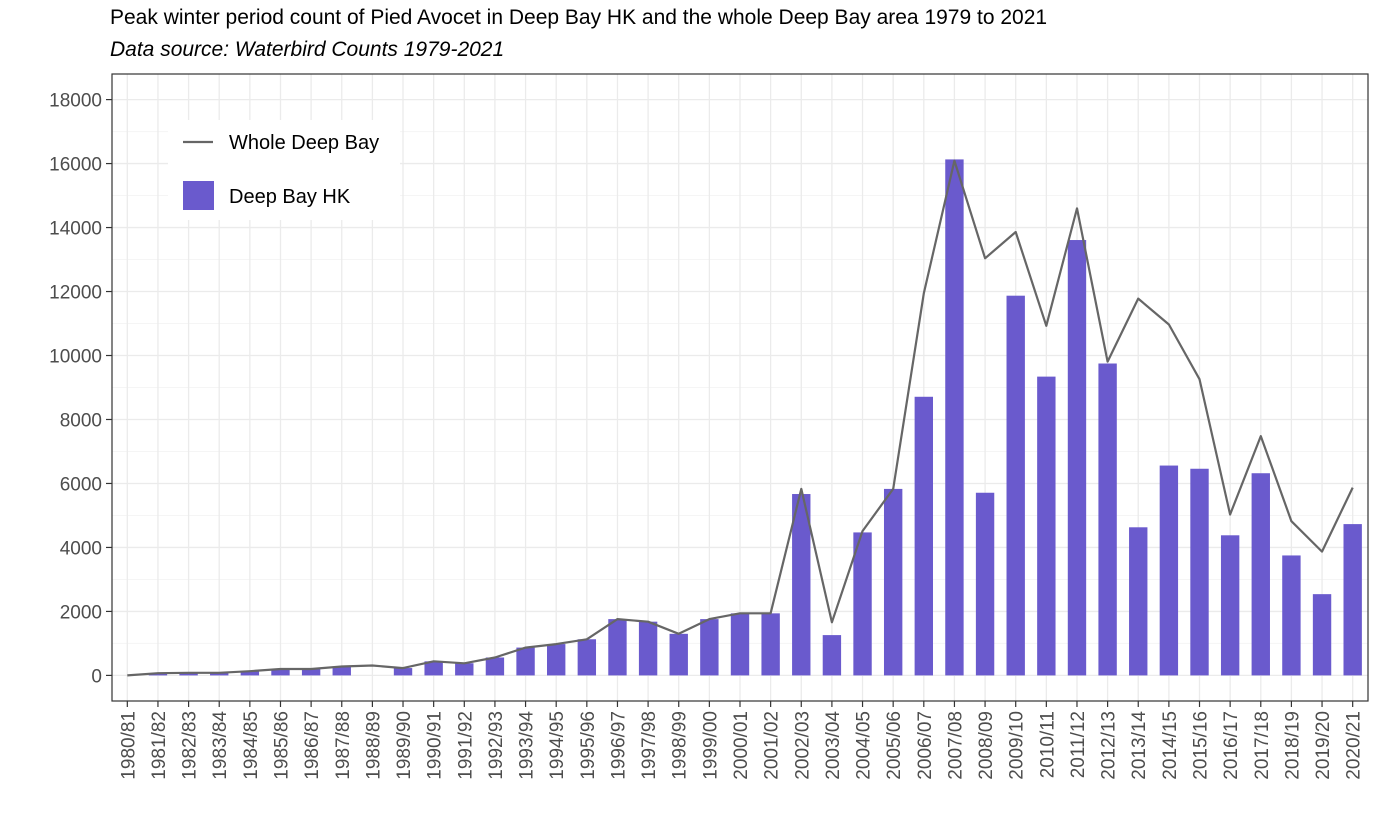 This screenshot has height=831, width=1384. I want to click on x-tick-label: 2014/15, so click(1170, 745).